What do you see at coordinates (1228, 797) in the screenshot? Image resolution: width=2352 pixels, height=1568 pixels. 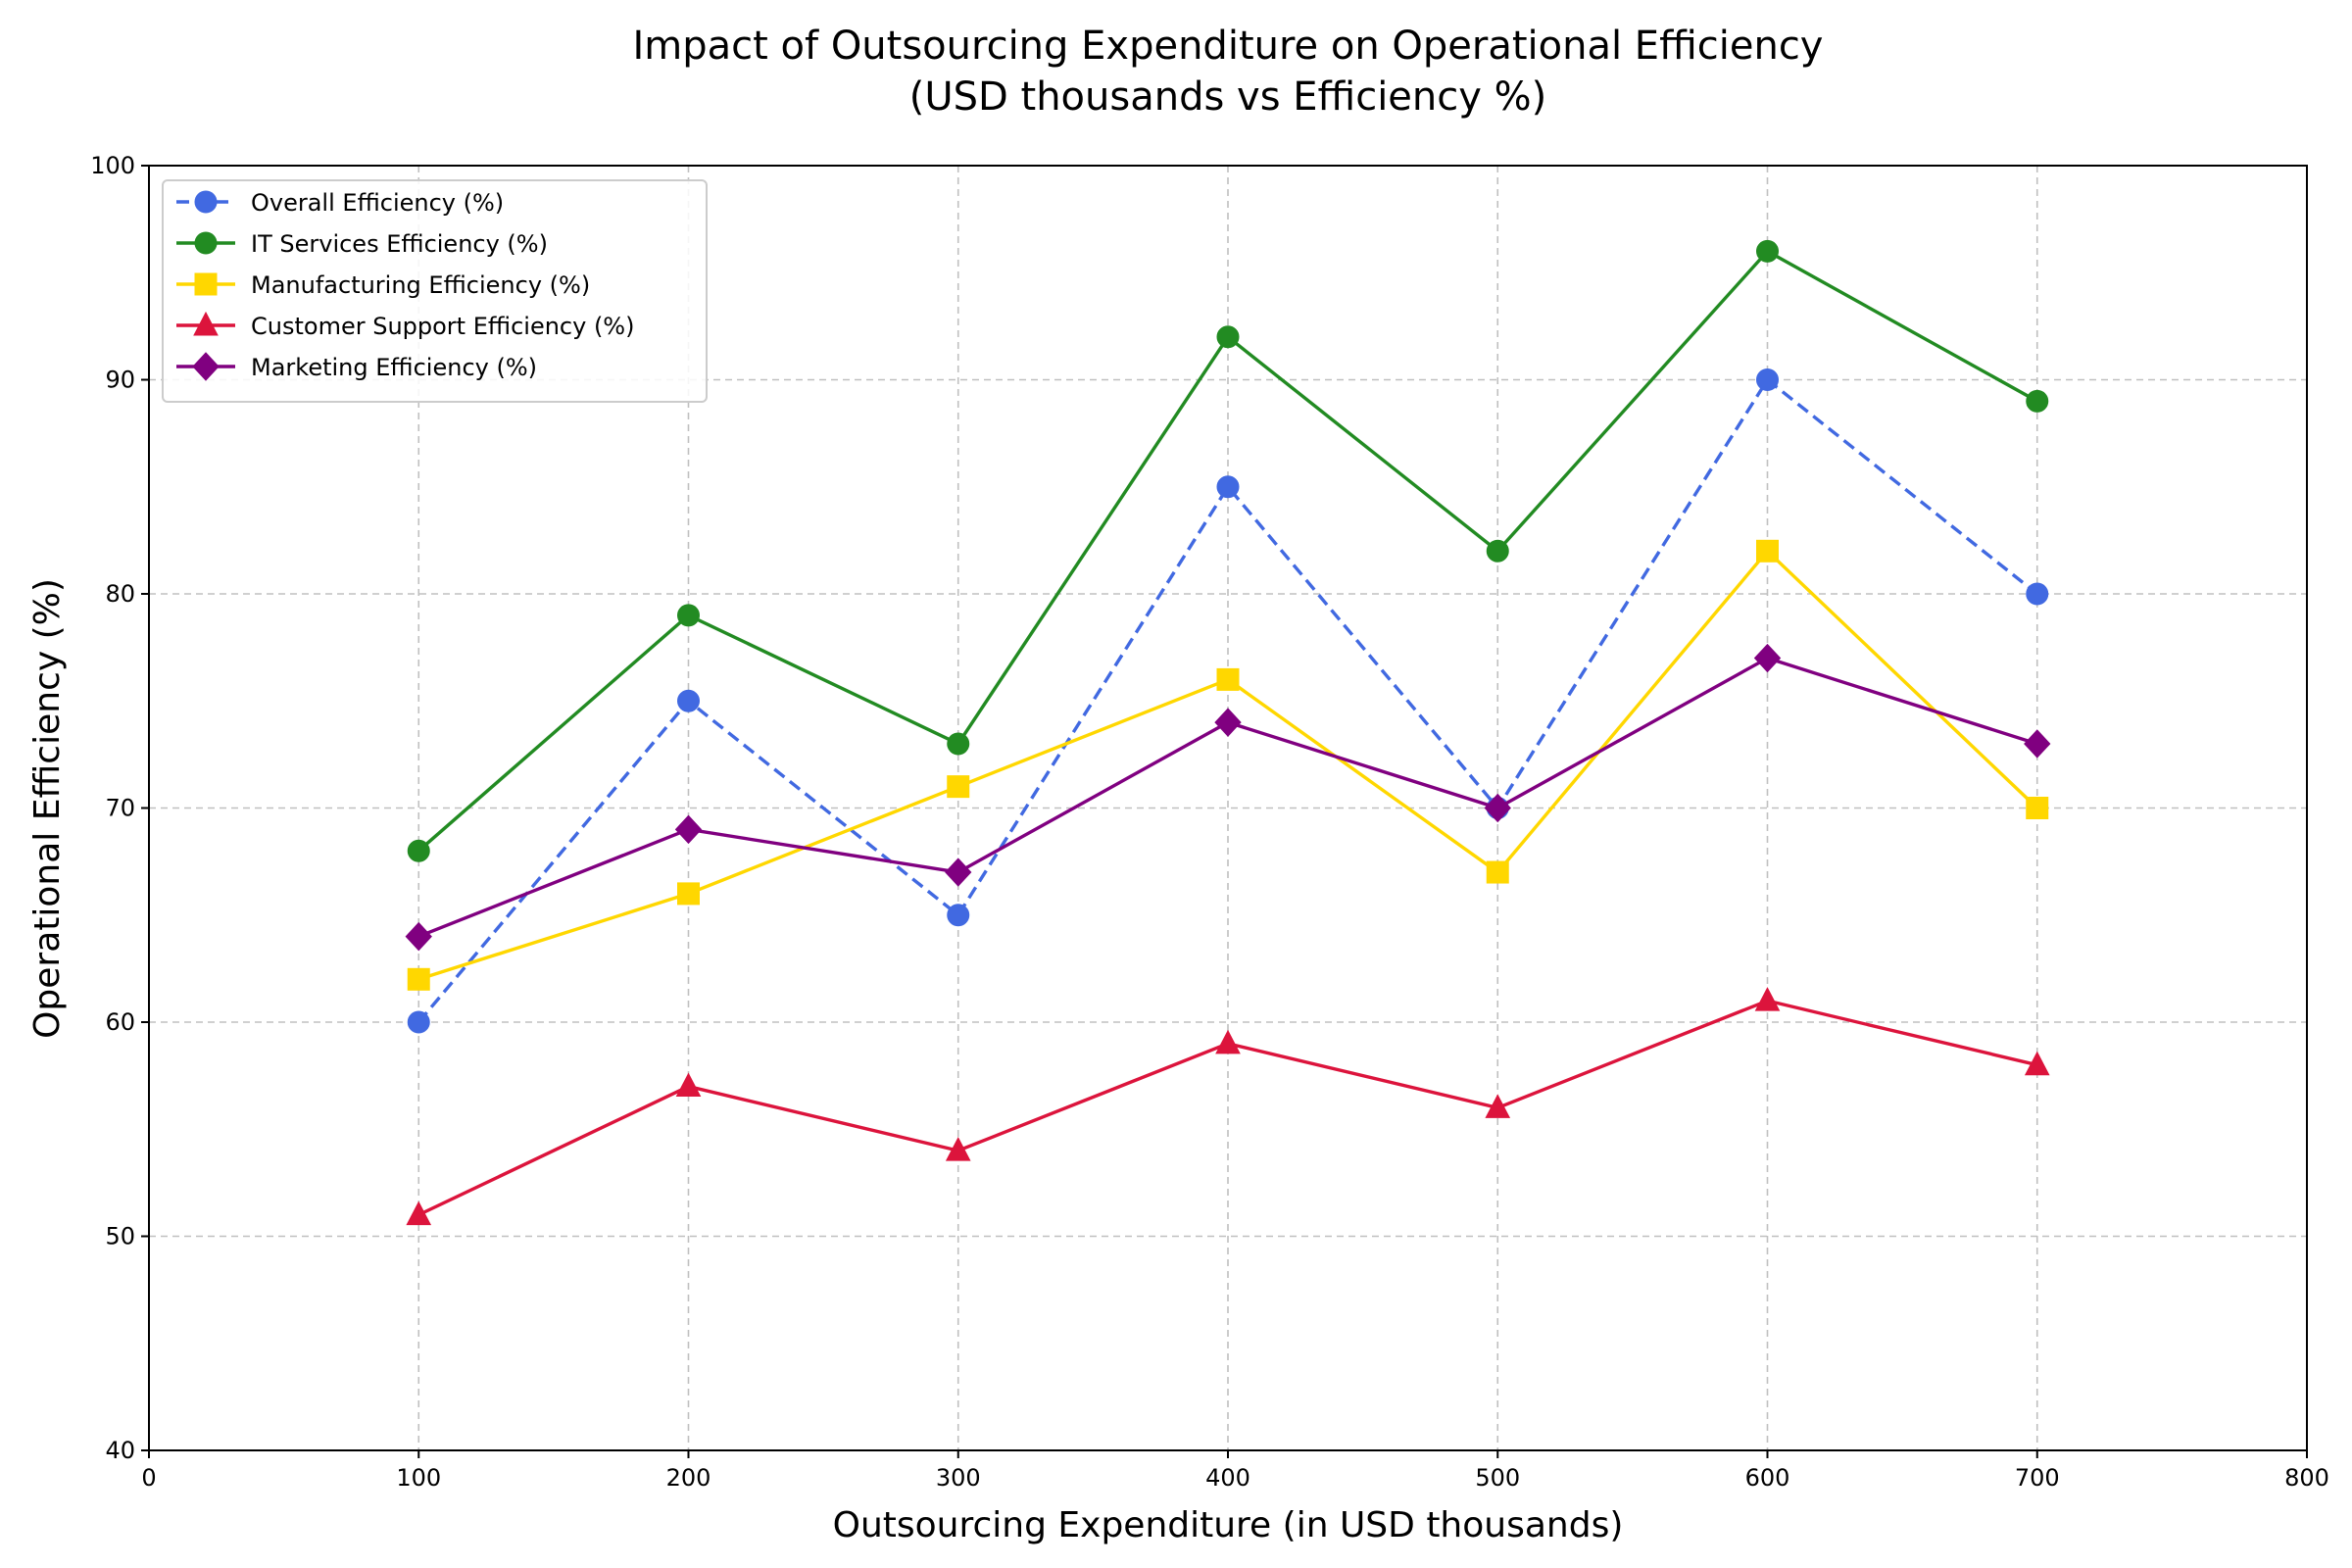 I see `series-marketing-efficiency` at bounding box center [1228, 797].